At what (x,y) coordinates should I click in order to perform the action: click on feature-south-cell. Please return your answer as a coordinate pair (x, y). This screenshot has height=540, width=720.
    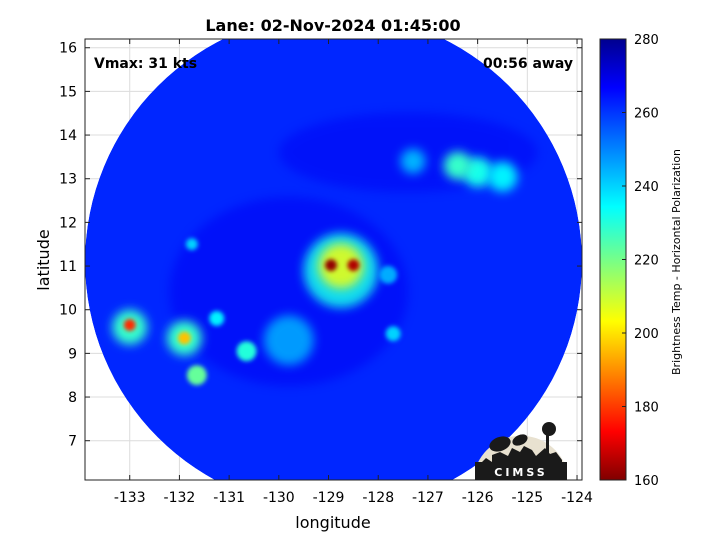
    Looking at the image, I should click on (393, 334).